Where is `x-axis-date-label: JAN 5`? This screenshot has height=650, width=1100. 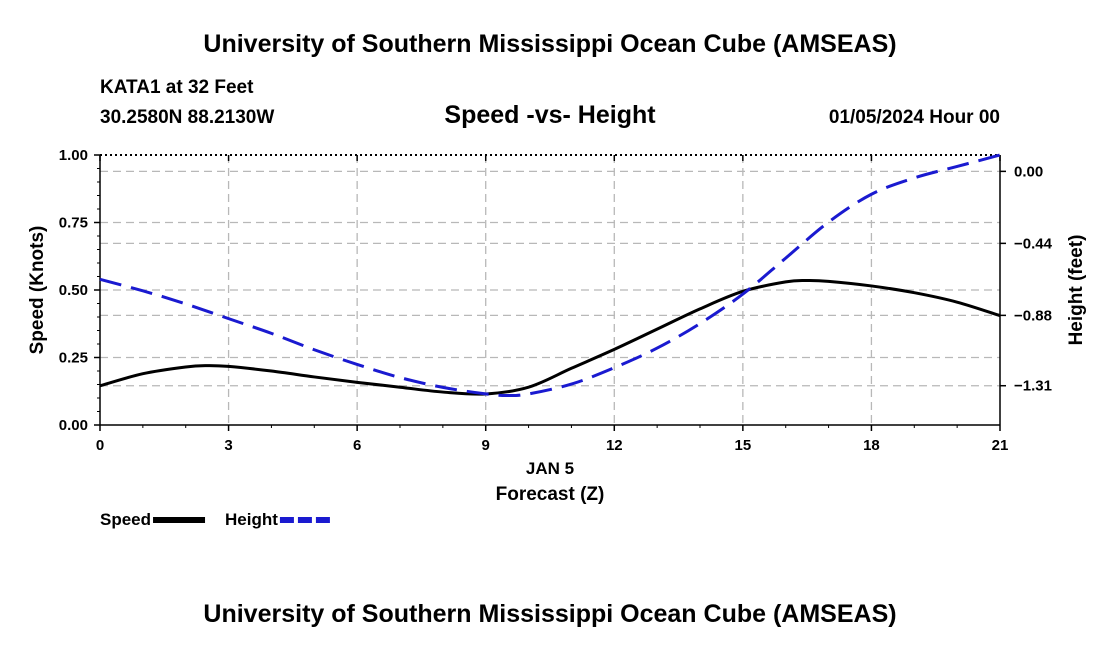
x-axis-date-label: JAN 5 is located at coordinates (550, 468).